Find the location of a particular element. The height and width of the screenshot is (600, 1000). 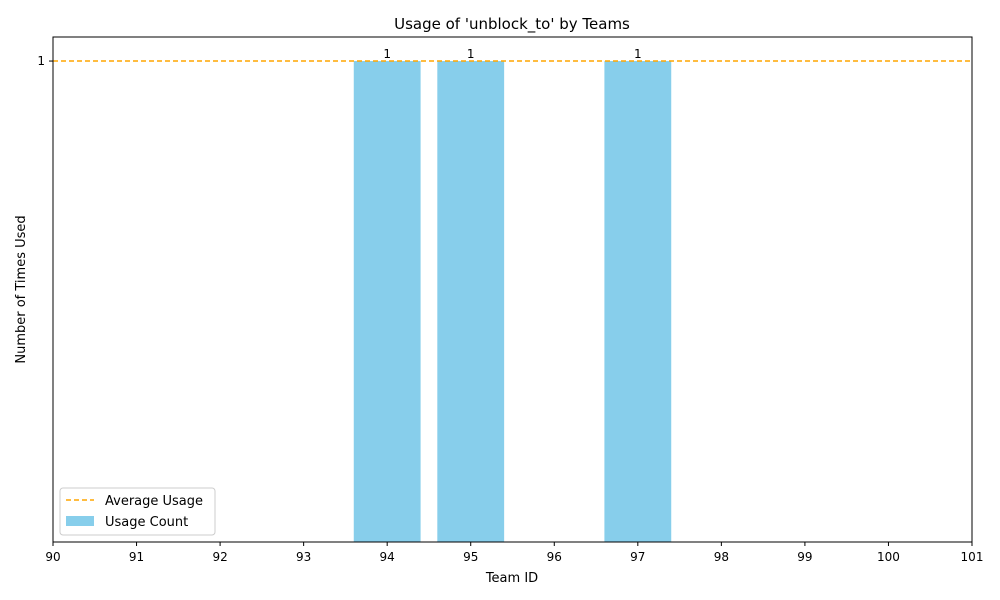

y-axis-ticks: 1 is located at coordinates (45, 61).